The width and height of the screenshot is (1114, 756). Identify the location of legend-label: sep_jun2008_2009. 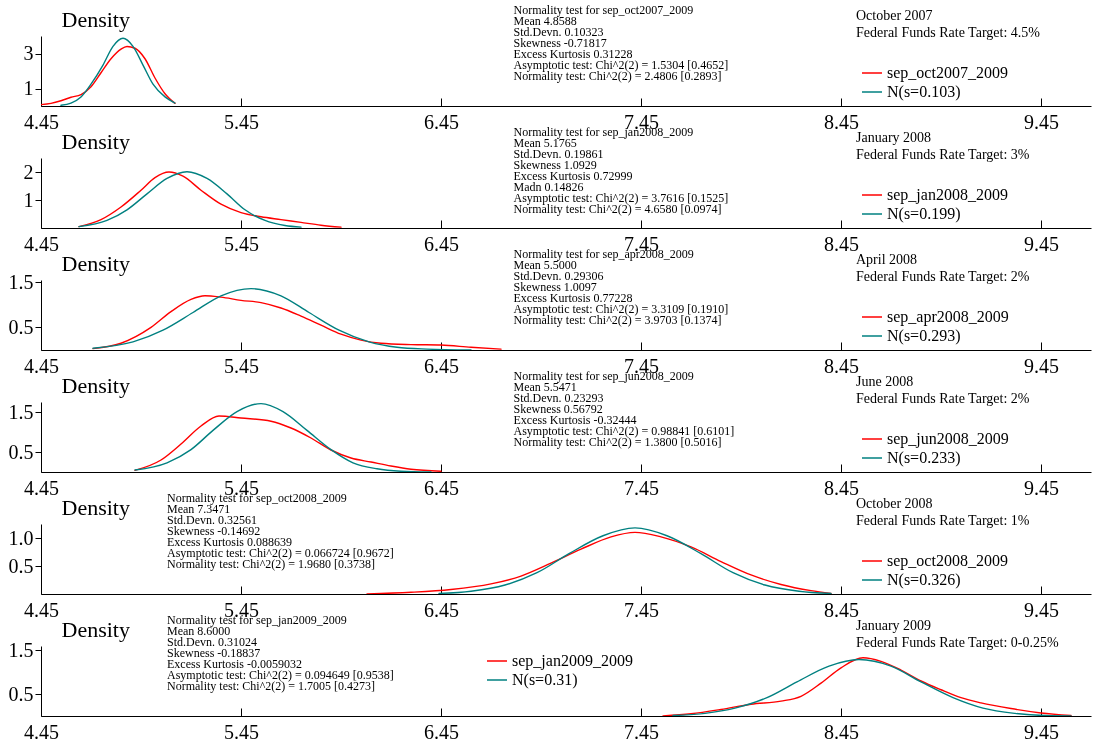
(948, 439).